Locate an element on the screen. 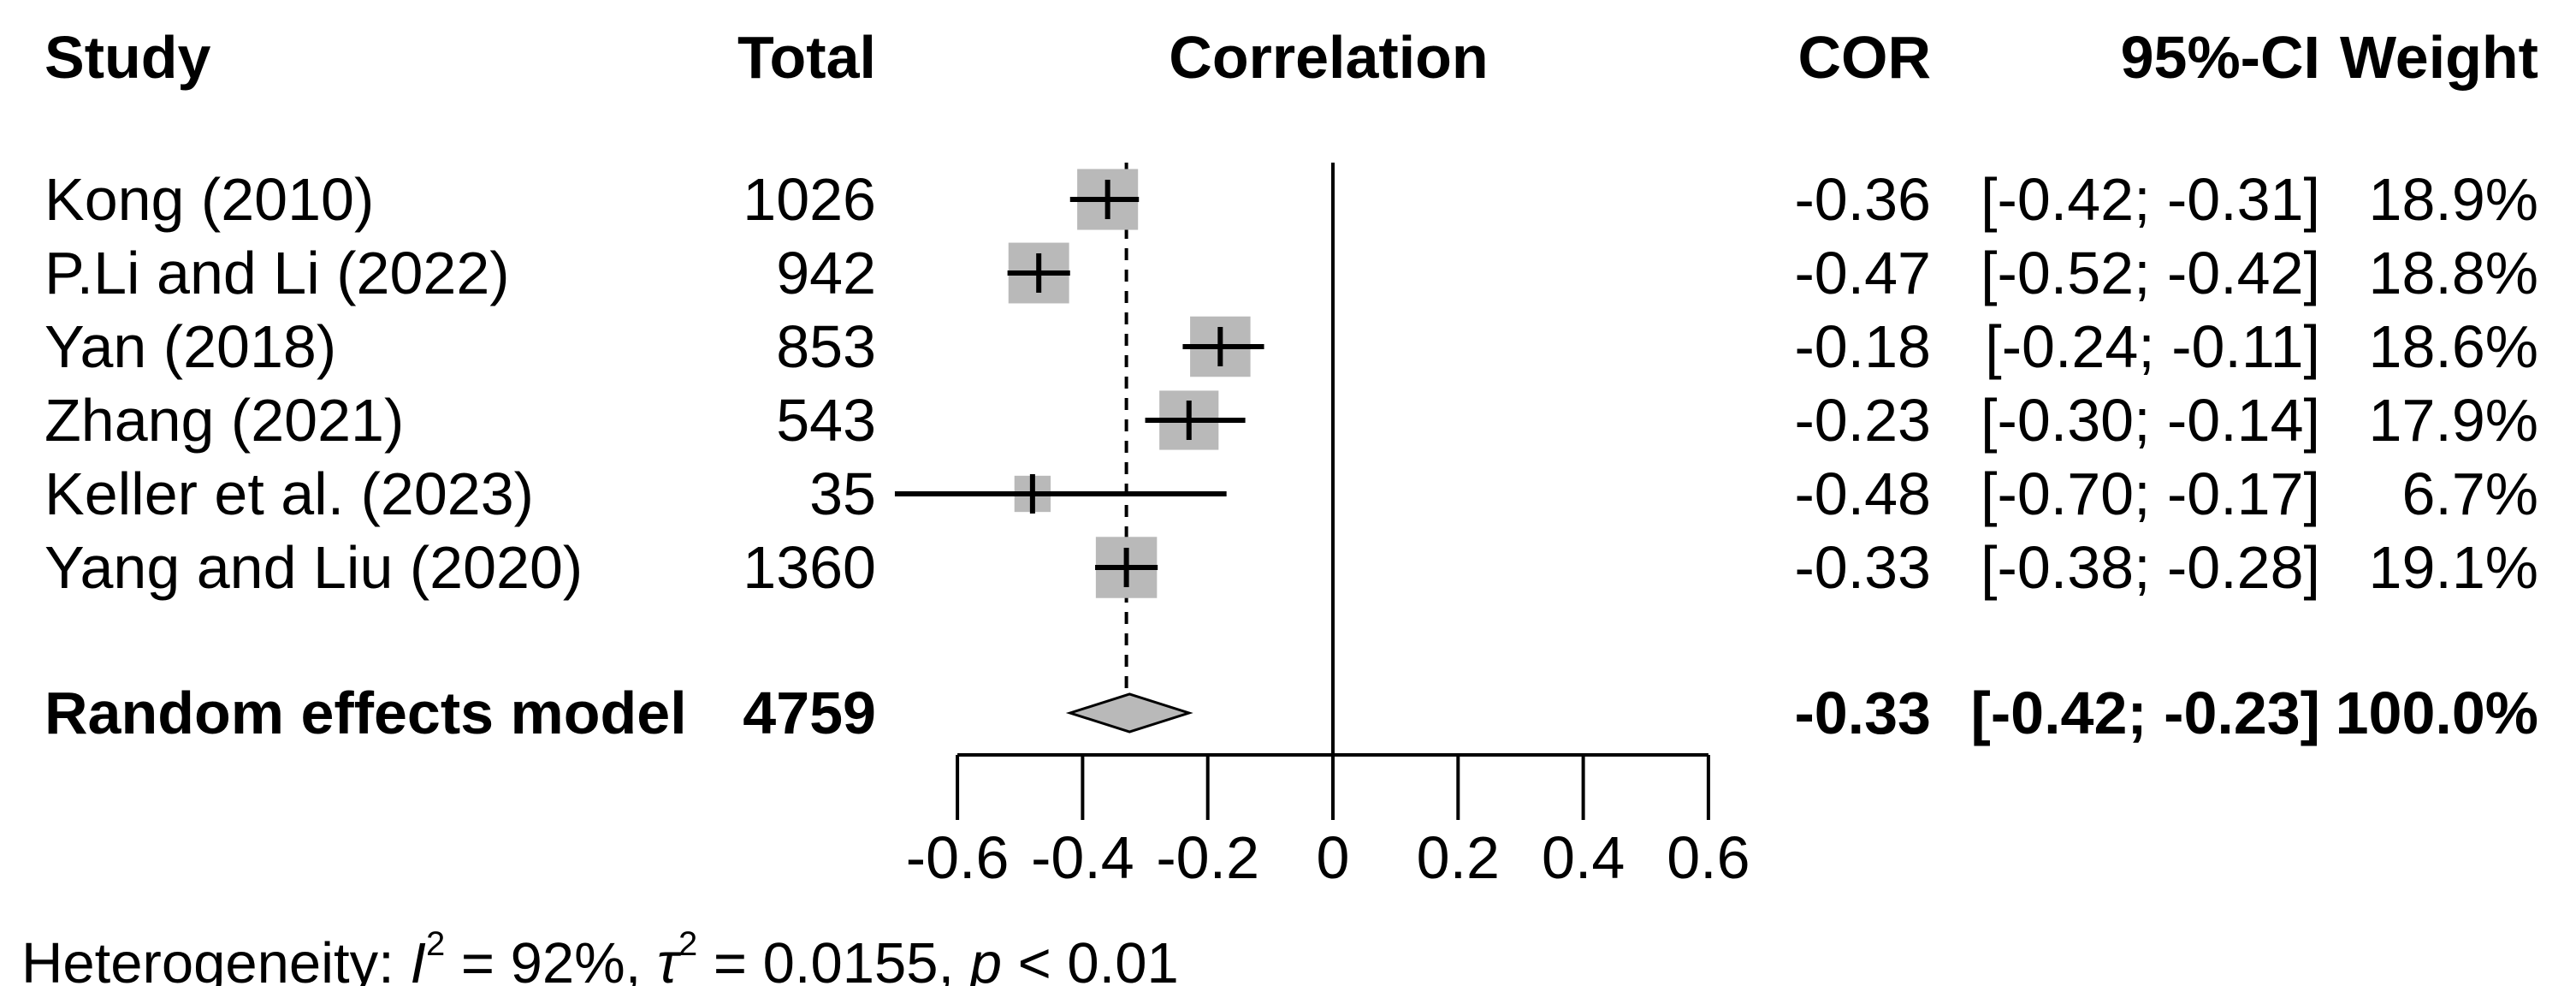 The image size is (2576, 986). weight-value: 17.9% is located at coordinates (2453, 420).